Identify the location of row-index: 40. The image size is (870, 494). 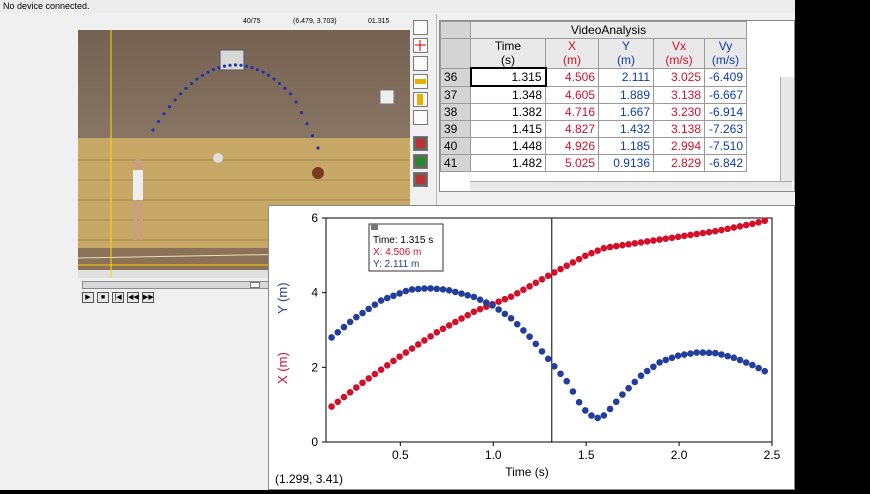
(455, 146).